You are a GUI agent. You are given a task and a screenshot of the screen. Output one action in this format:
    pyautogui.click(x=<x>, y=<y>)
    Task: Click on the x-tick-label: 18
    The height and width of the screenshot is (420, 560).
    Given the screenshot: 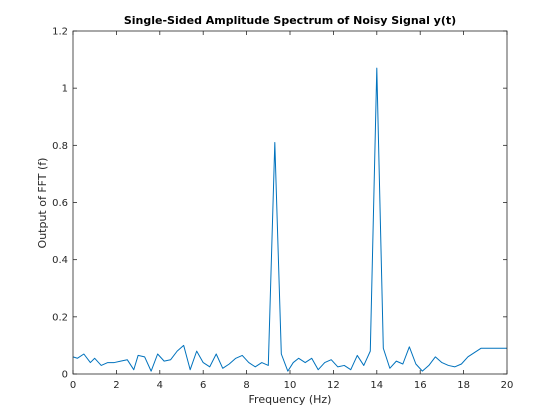 What is the action you would take?
    pyautogui.click(x=463, y=385)
    